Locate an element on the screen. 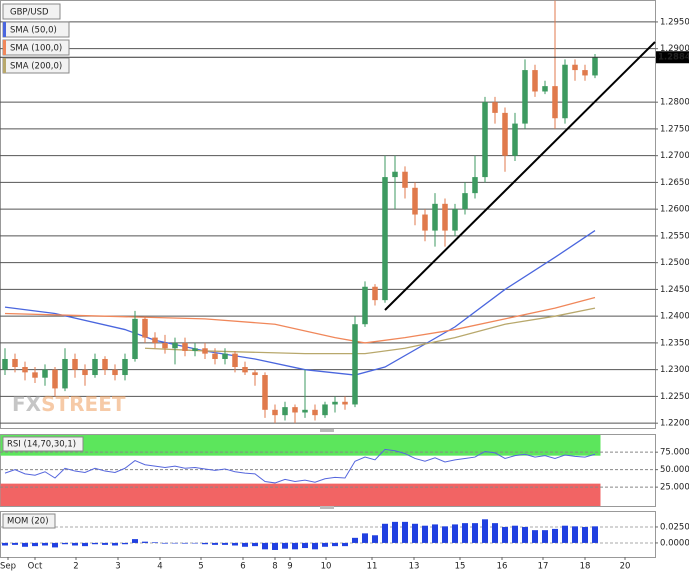 Image resolution: width=689 pixels, height=572 pixels. y-tick-label: 1.2600 is located at coordinates (674, 210).